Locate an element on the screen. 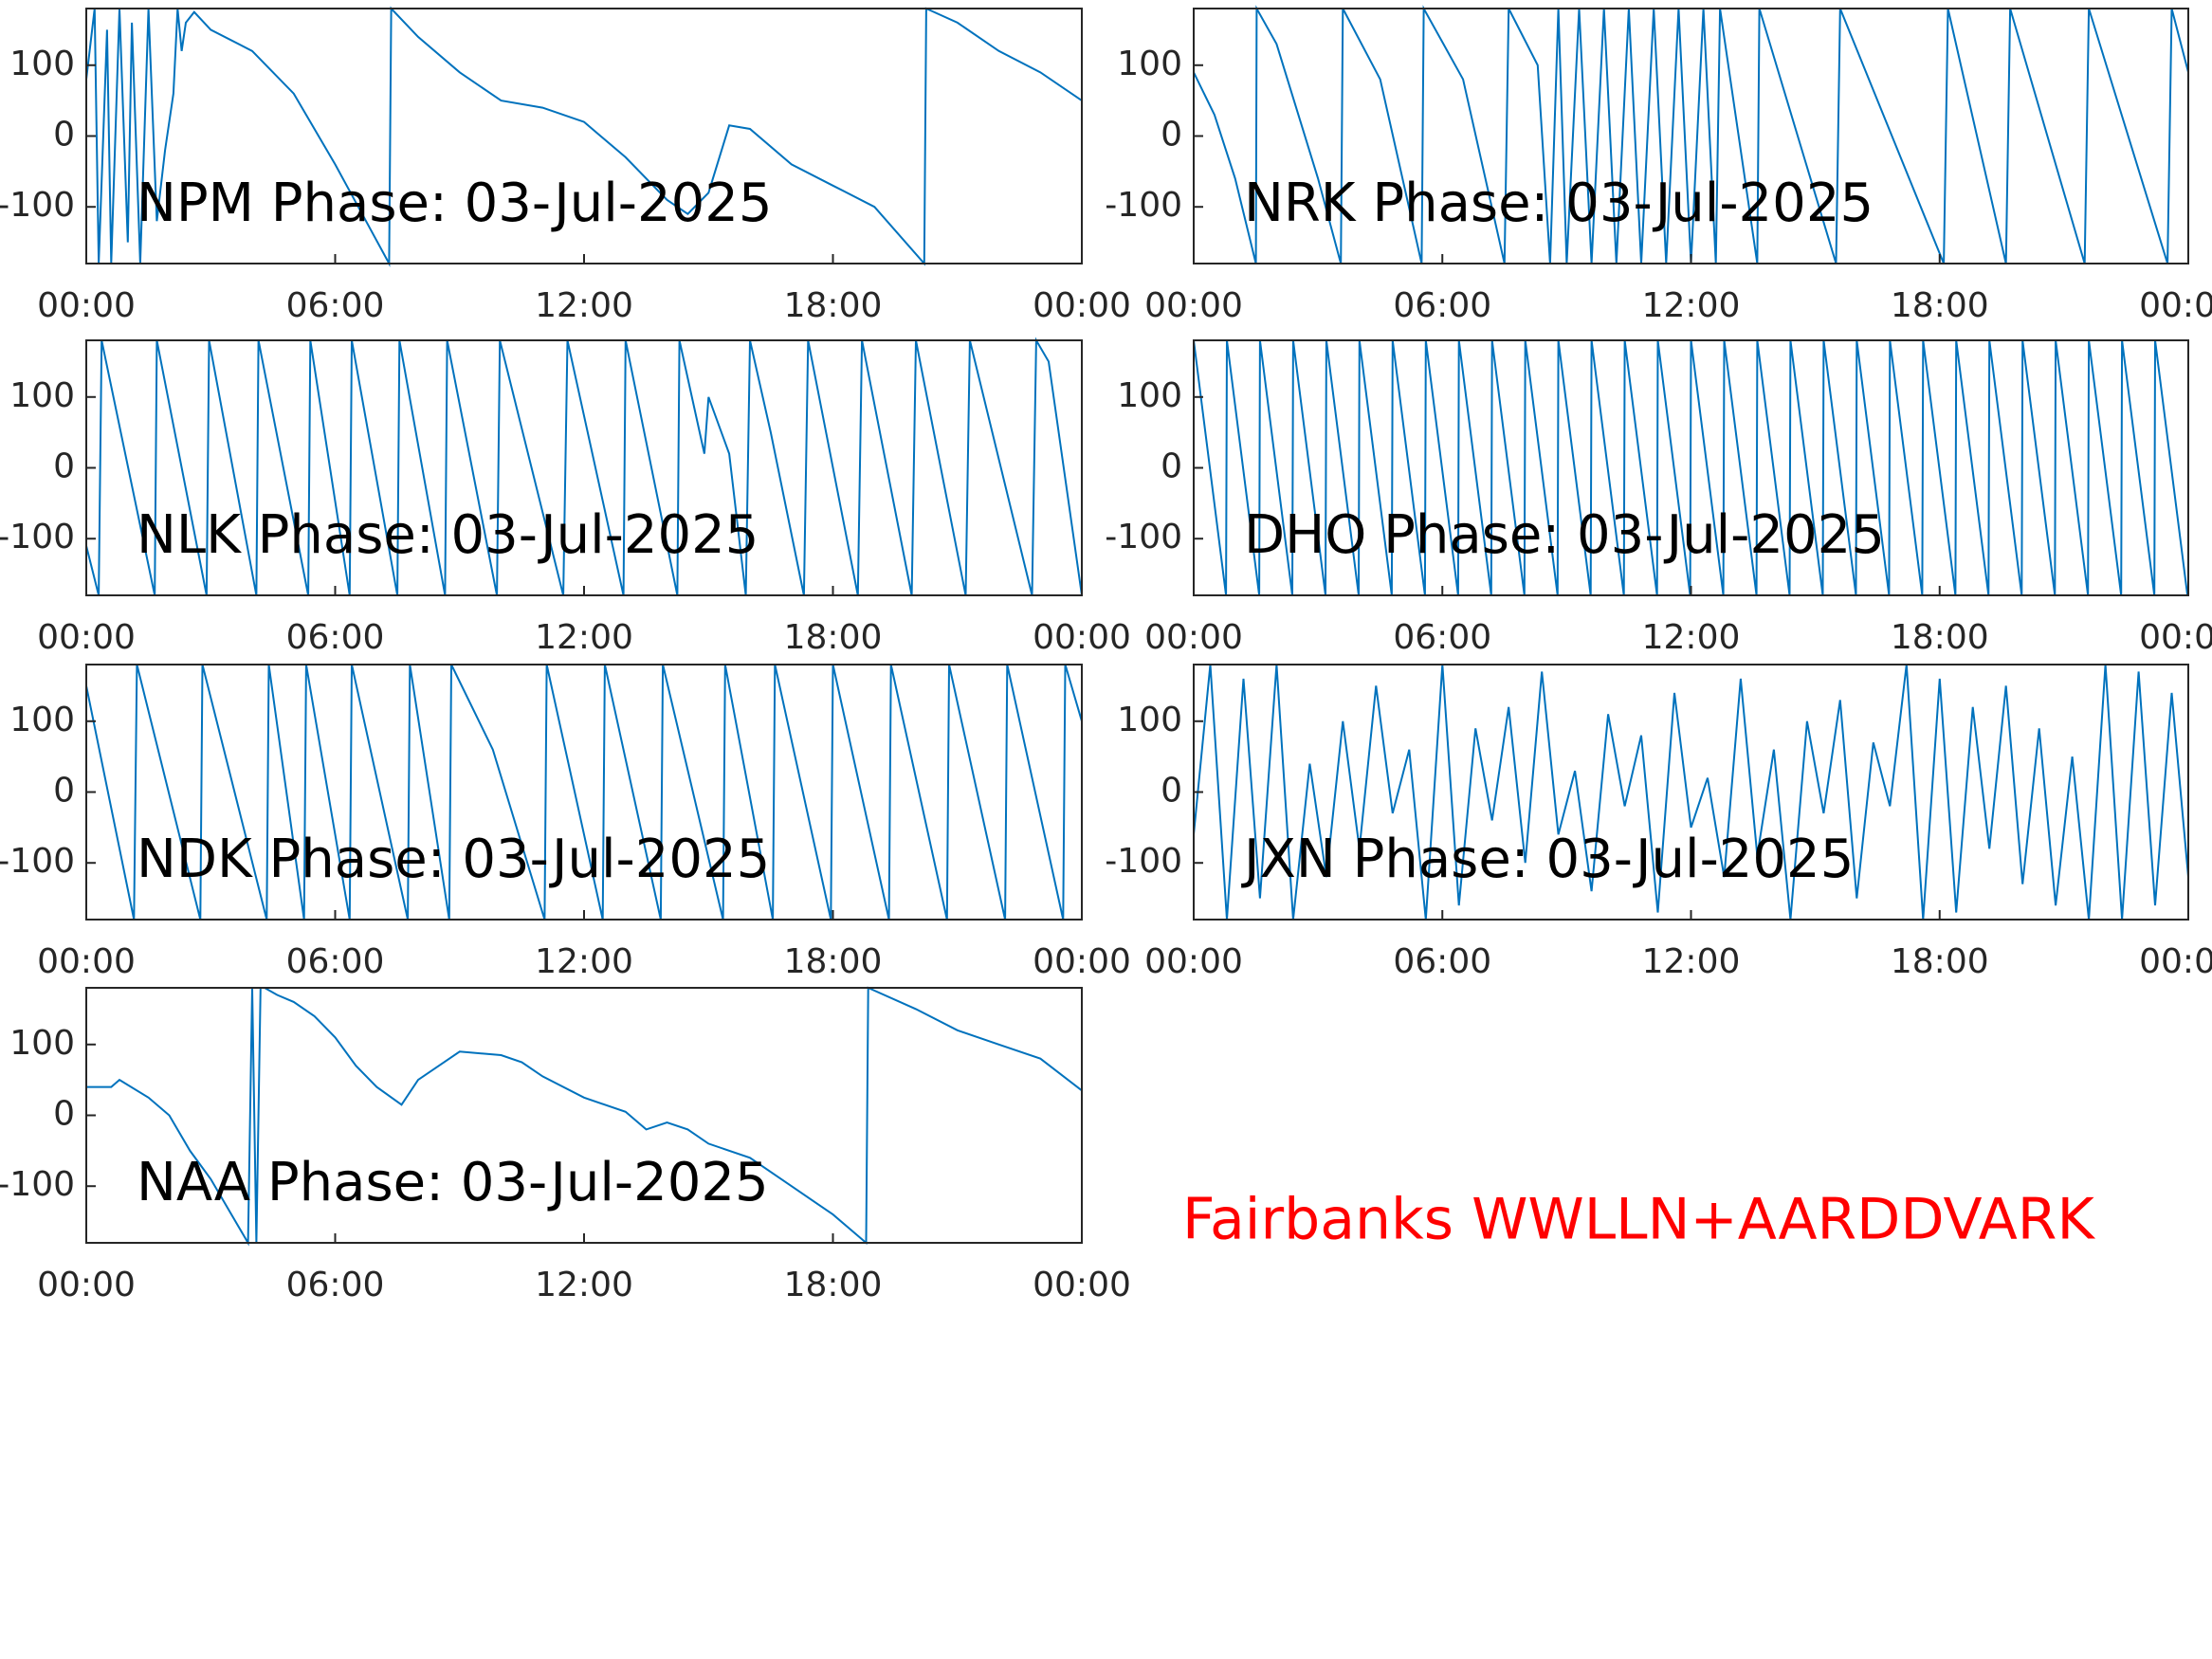 The width and height of the screenshot is (2212, 1659). figure-label: Fairbanks WWLLN+AARDDVARK is located at coordinates (1638, 1220).